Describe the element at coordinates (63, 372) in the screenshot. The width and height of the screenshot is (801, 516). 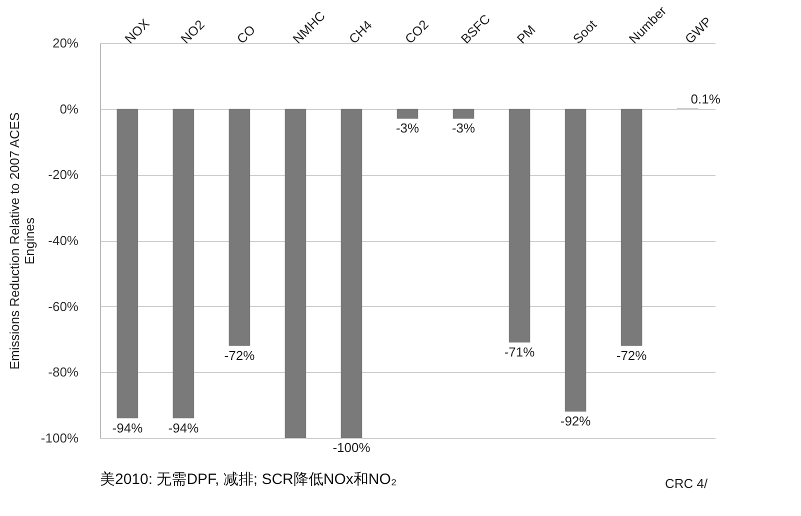
I see `y-tick-label: -80%` at that location.